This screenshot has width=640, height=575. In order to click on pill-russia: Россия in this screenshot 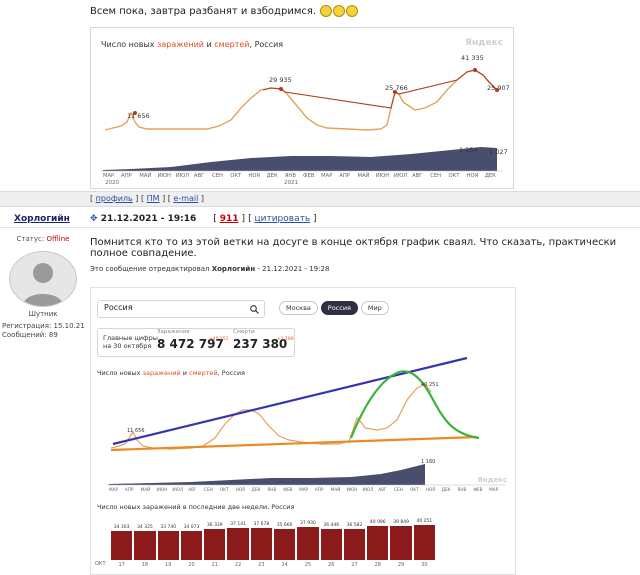, I will do `click(339, 308)`.